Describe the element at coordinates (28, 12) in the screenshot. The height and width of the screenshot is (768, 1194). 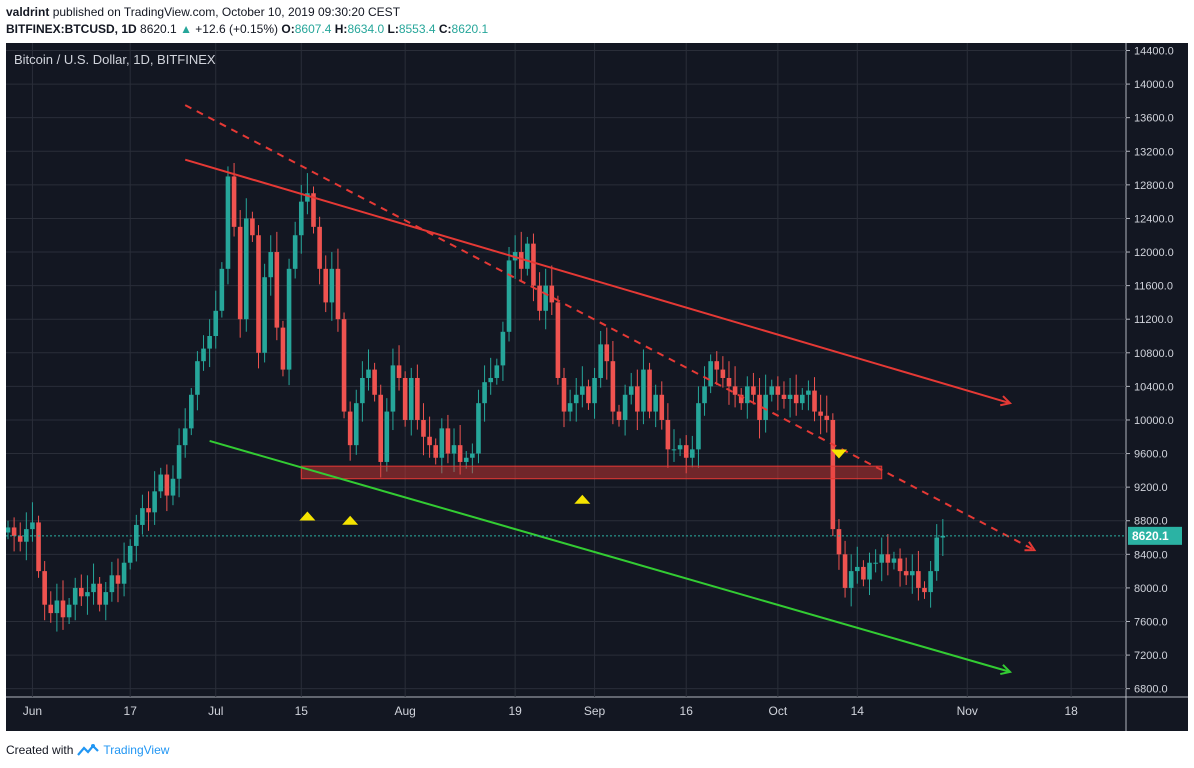
I see `author-name: valdrint` at that location.